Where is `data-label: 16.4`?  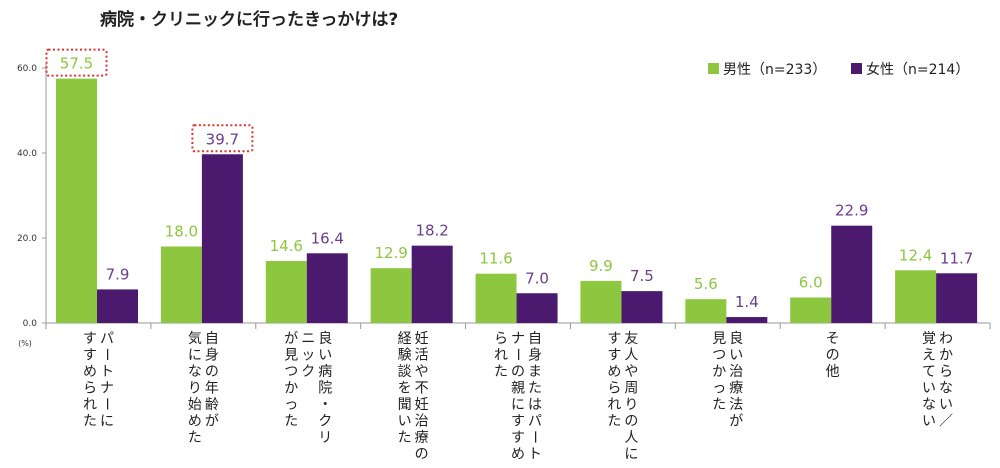
data-label: 16.4 is located at coordinates (327, 238).